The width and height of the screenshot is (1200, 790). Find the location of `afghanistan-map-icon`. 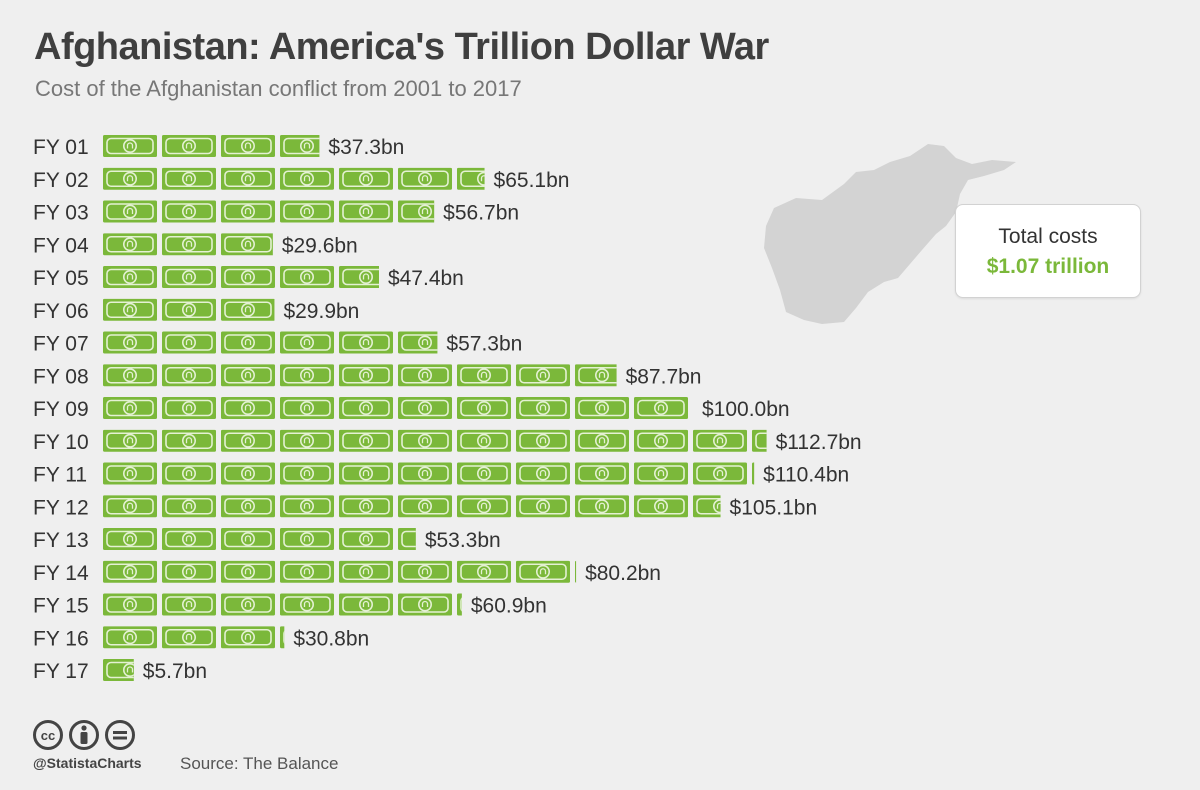

afghanistan-map-icon is located at coordinates (890, 234).